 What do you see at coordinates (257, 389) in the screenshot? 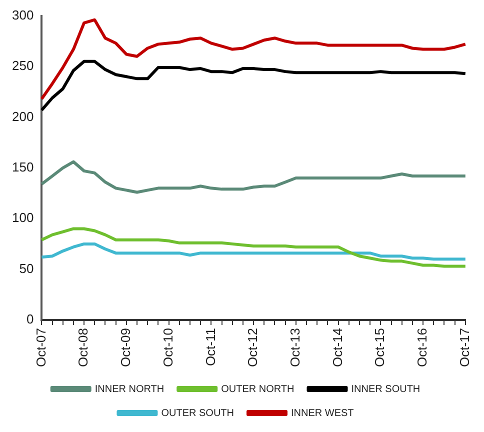
I see `legend-label: OUTER NORTH` at bounding box center [257, 389].